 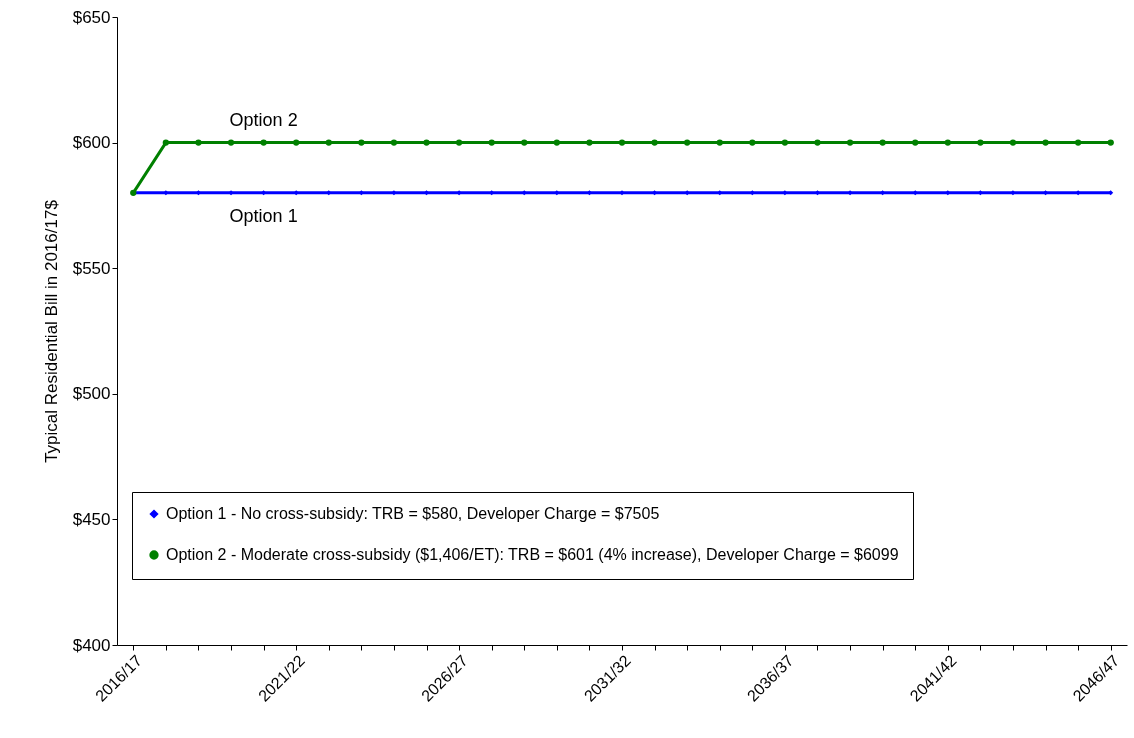 What do you see at coordinates (413, 513) in the screenshot?
I see `legend-label: Option 1 - No cross-subsidy: TRB = $580, Developer Charge = $7505` at bounding box center [413, 513].